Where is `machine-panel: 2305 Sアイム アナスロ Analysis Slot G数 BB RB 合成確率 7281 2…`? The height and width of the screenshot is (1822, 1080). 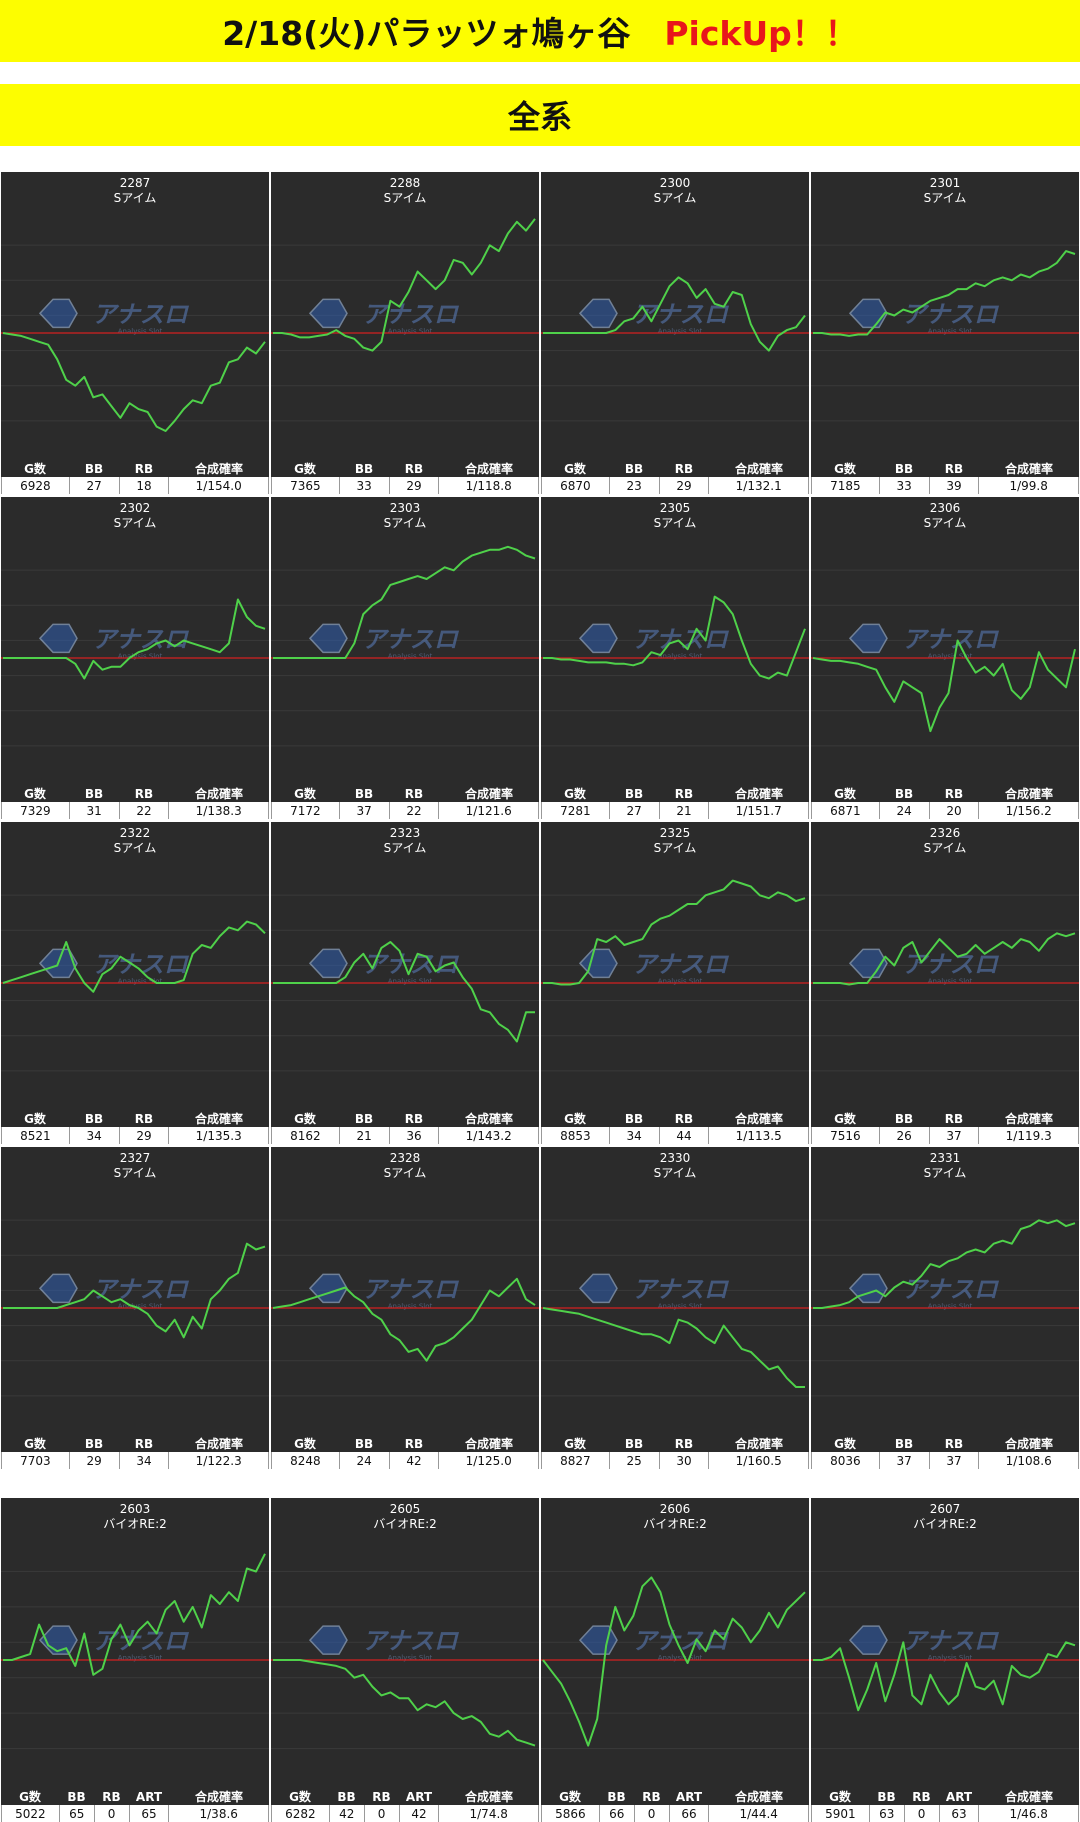
machine-panel: 2305 Sアイム アナスロ Analysis Slot G数 BB RB 合成確率 7281 2… is located at coordinates (675, 658).